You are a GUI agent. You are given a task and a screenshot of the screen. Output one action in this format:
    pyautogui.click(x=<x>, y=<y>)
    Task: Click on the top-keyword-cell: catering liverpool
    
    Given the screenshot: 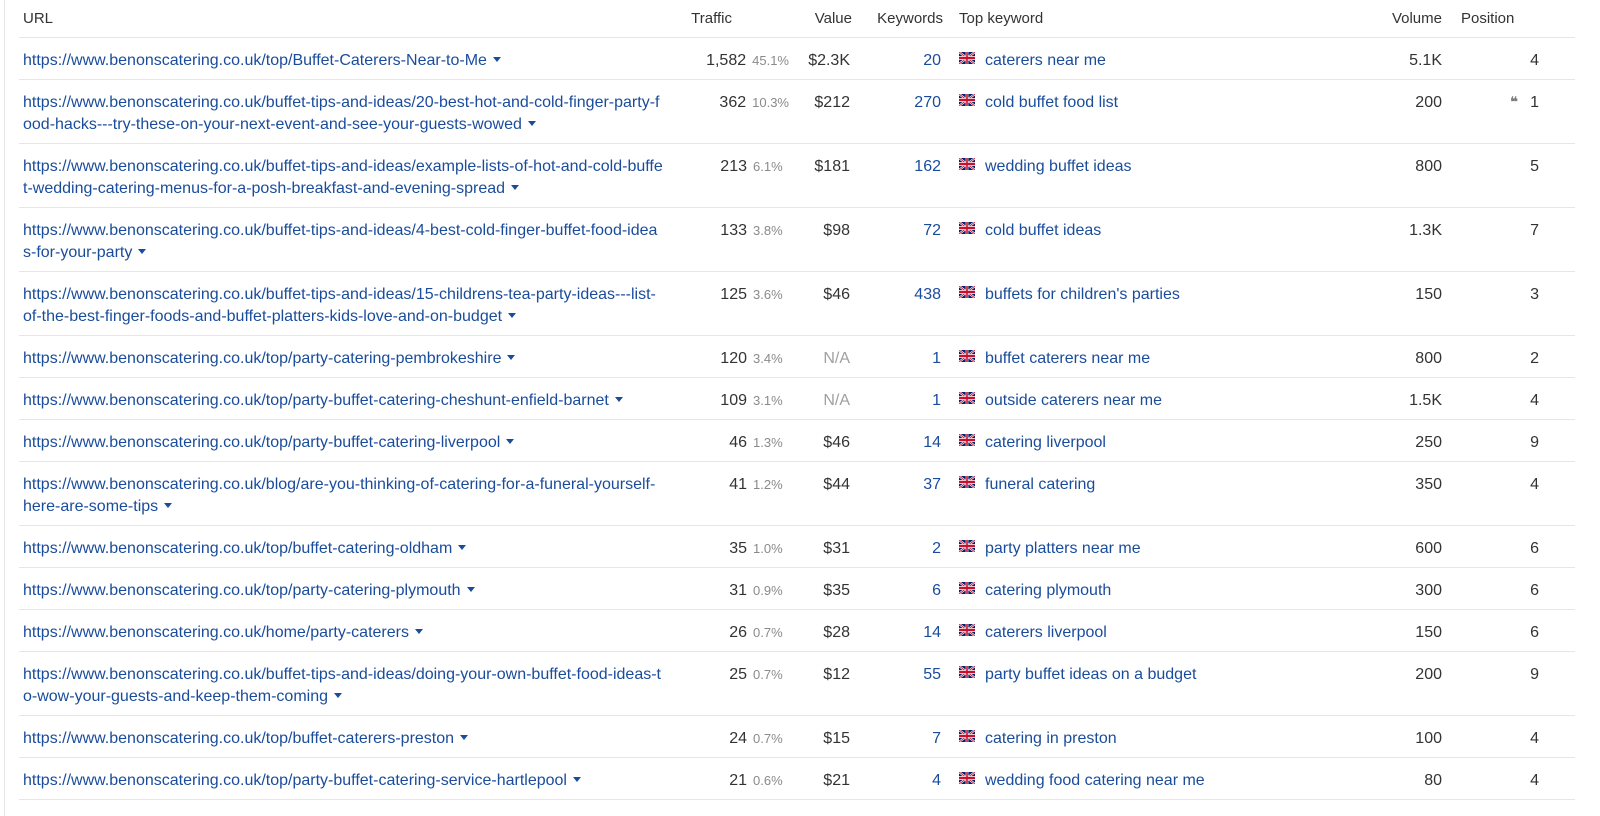 What is the action you would take?
    pyautogui.click(x=1159, y=440)
    